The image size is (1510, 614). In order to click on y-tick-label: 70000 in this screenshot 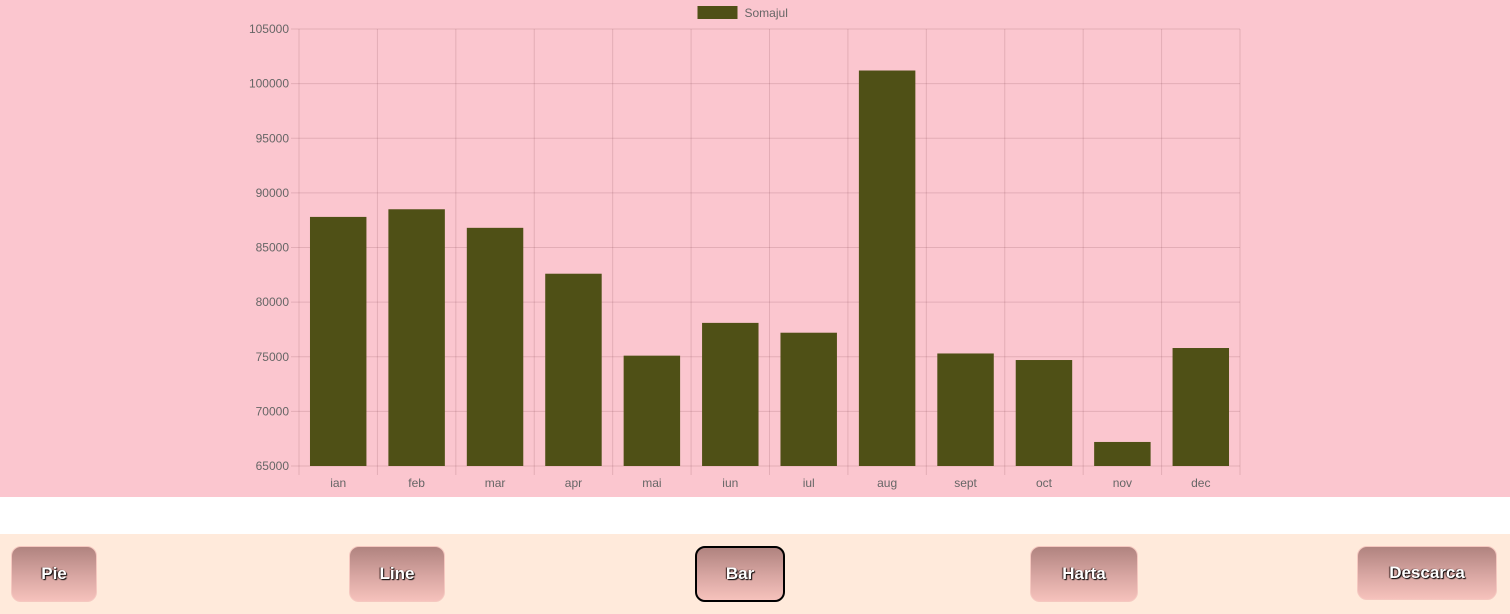, I will do `click(273, 411)`.